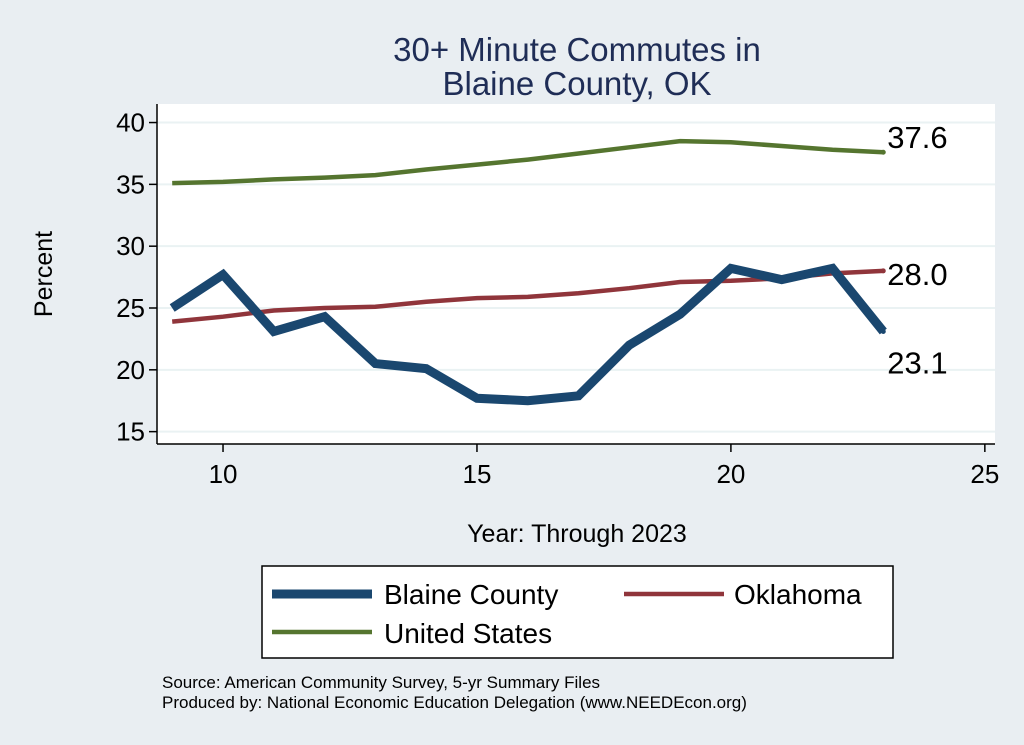 This screenshot has height=745, width=1024. Describe the element at coordinates (528, 334) in the screenshot. I see `series-line-blaine-county` at that location.